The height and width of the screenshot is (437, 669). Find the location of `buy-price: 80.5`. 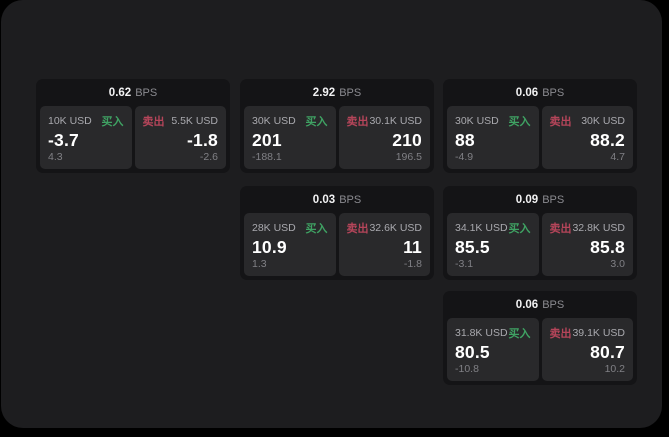

buy-price: 80.5 is located at coordinates (472, 351).